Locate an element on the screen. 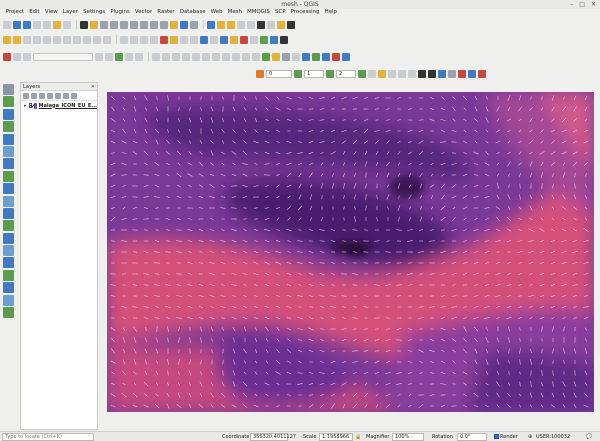  scp-tool-9-icon is located at coordinates (422, 73).